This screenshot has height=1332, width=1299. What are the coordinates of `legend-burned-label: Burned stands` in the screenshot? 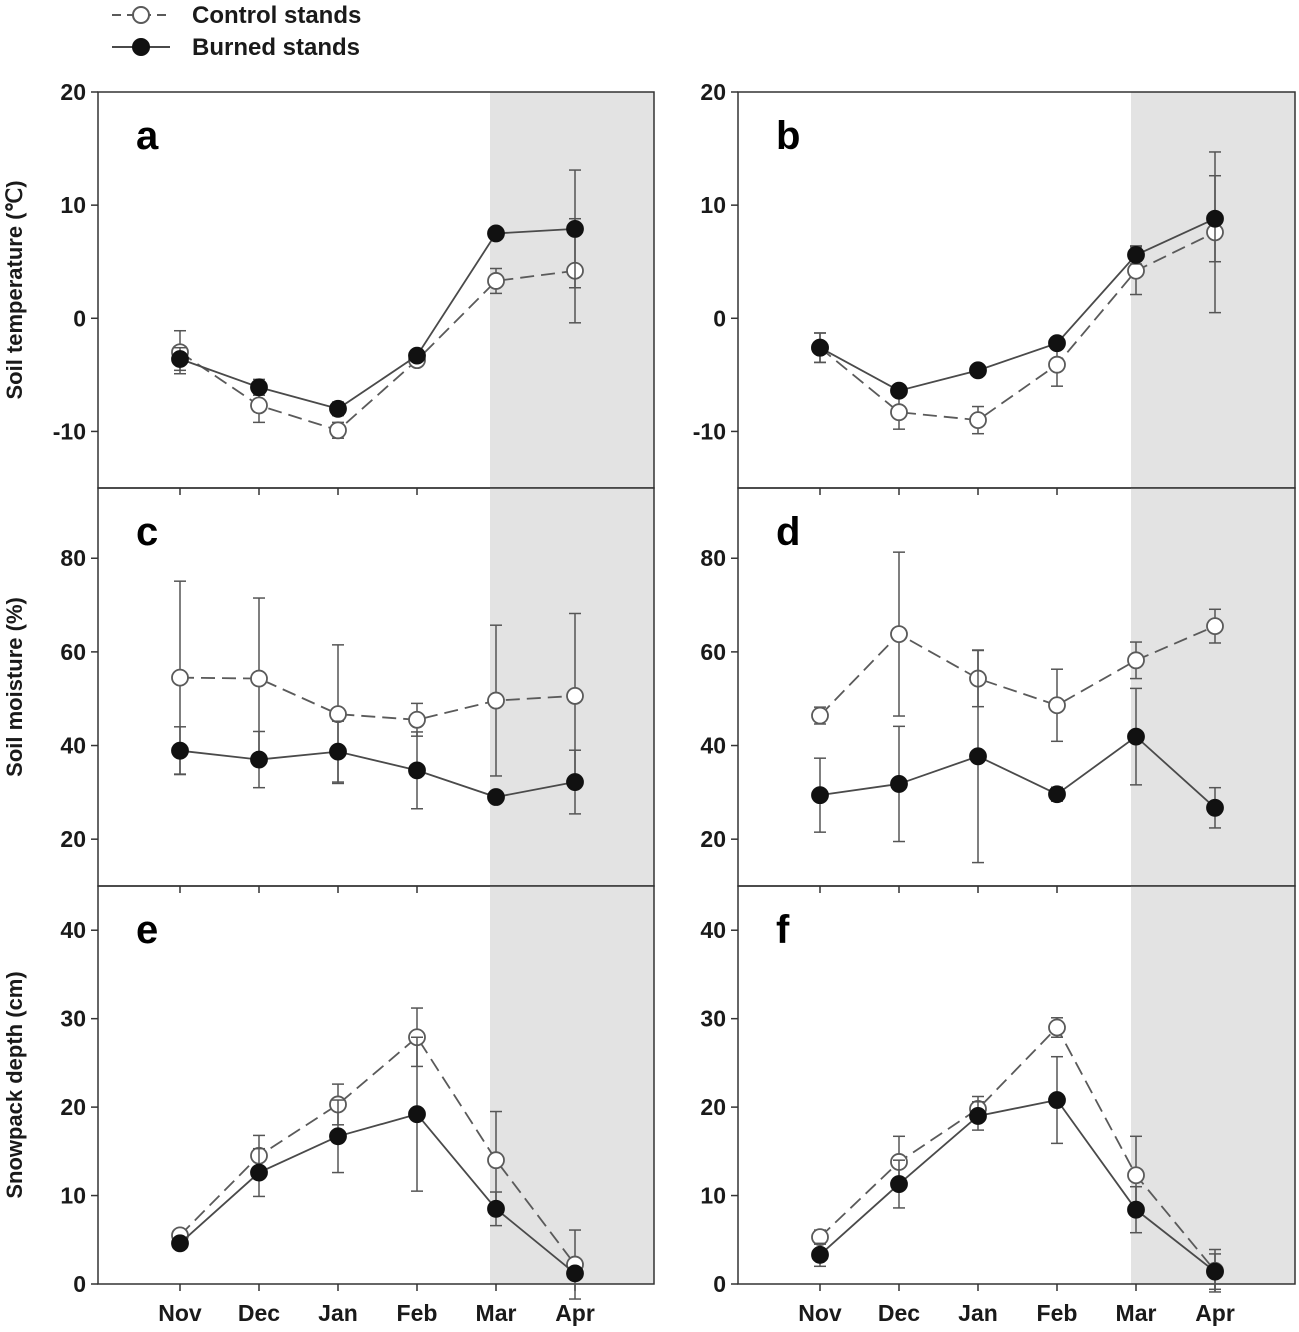 It's located at (276, 47).